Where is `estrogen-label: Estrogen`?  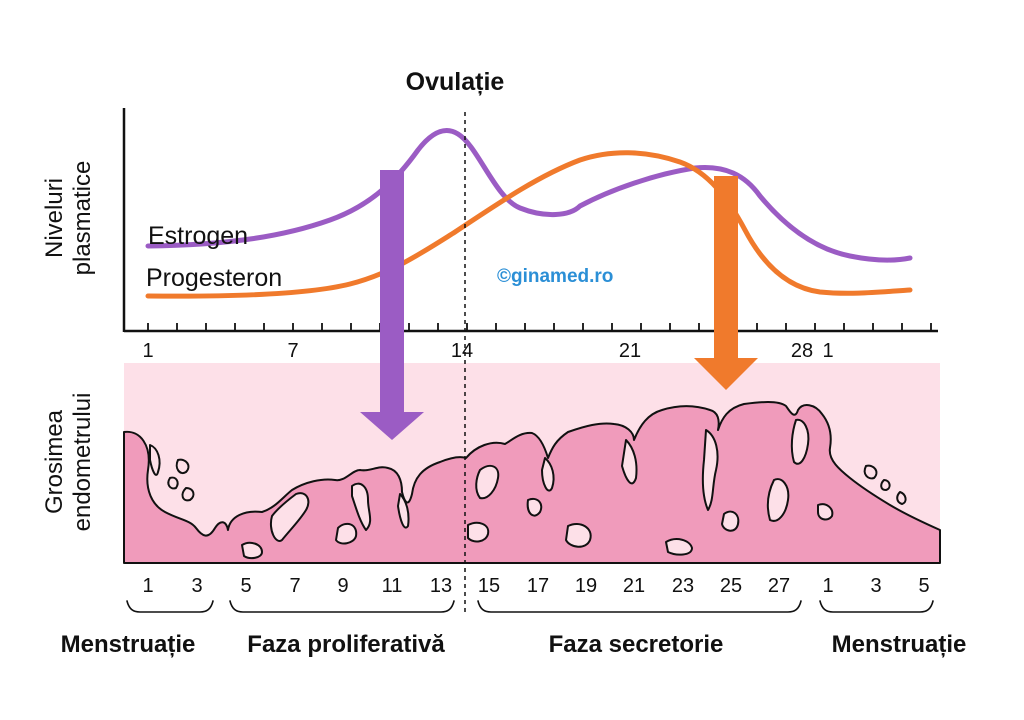
estrogen-label: Estrogen is located at coordinates (198, 236).